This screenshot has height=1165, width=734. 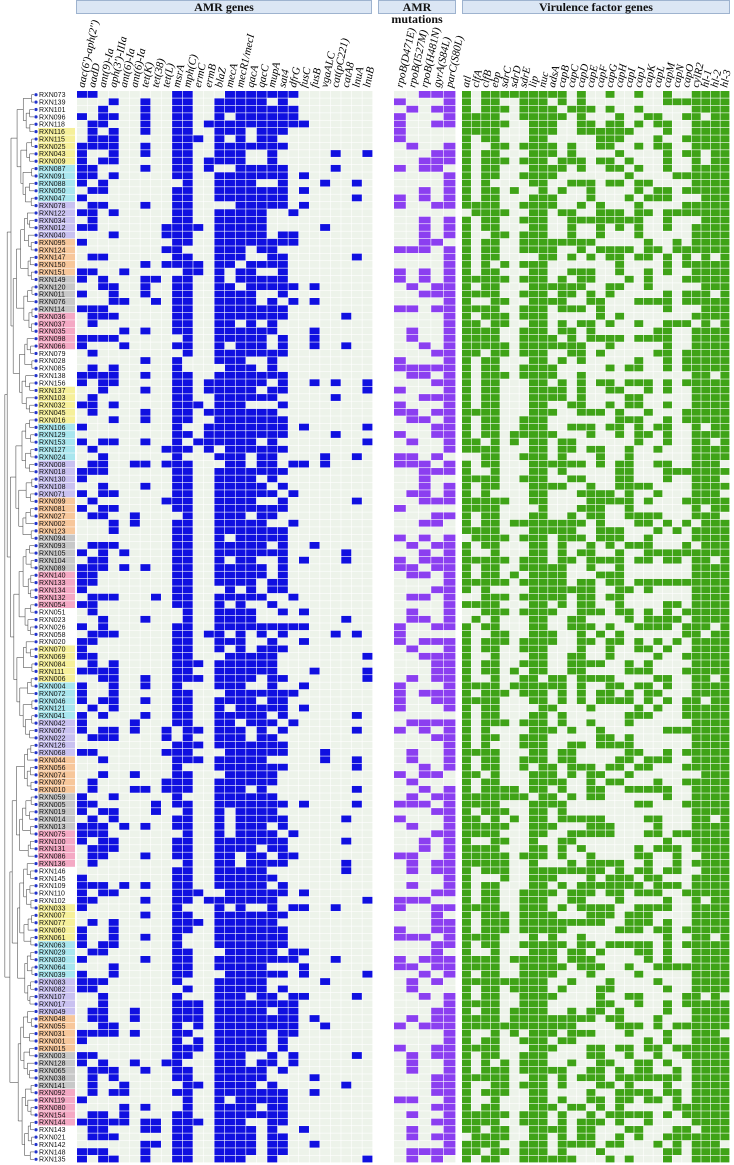 I want to click on isolate-label: RXN065, so click(x=52, y=1071).